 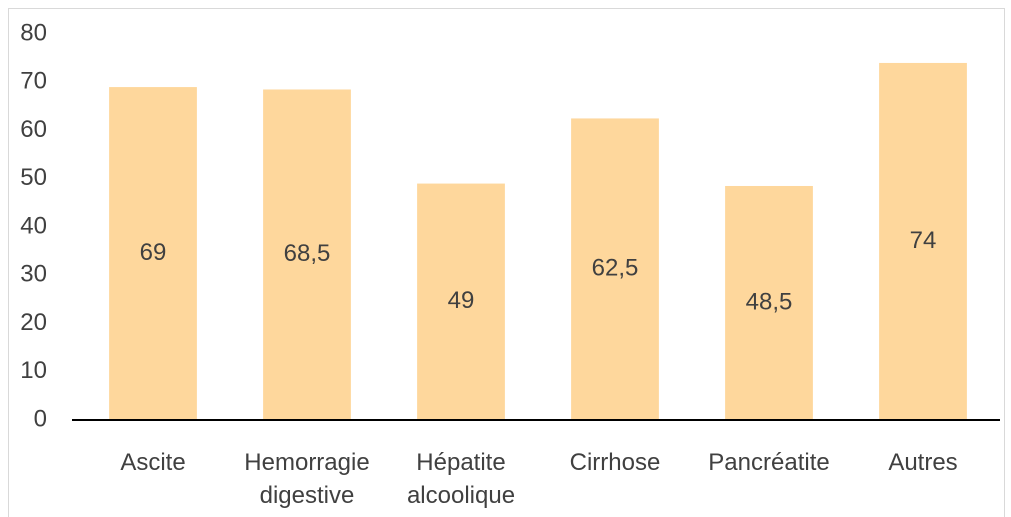 I want to click on y-tick-label: 80, so click(x=33, y=32).